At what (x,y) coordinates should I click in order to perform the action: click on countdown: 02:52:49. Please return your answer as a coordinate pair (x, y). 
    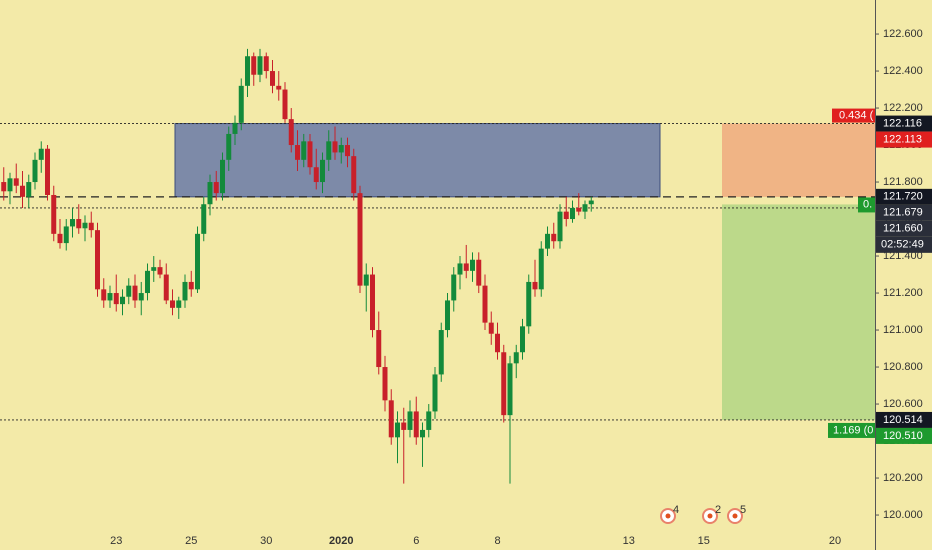
    Looking at the image, I should click on (902, 245).